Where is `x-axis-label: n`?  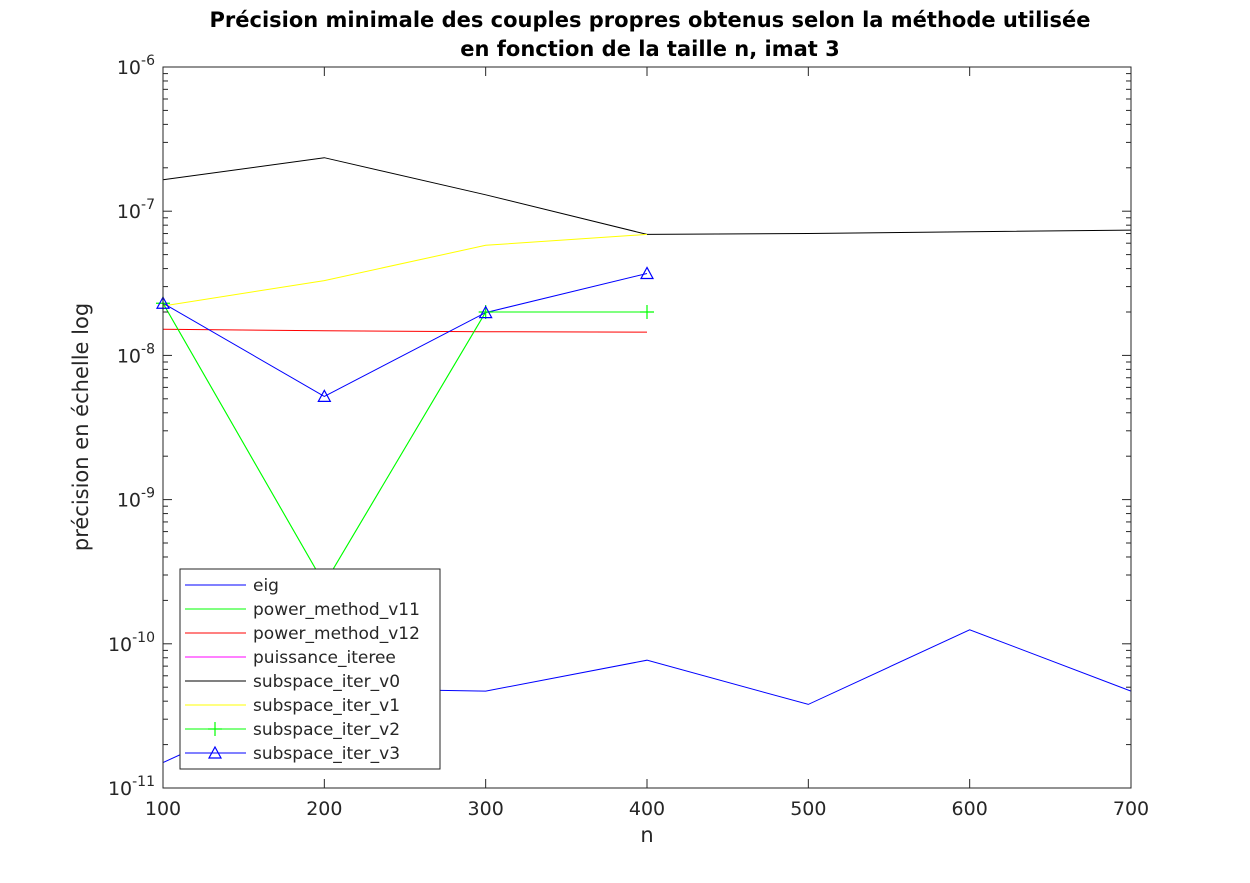
x-axis-label: n is located at coordinates (646, 835).